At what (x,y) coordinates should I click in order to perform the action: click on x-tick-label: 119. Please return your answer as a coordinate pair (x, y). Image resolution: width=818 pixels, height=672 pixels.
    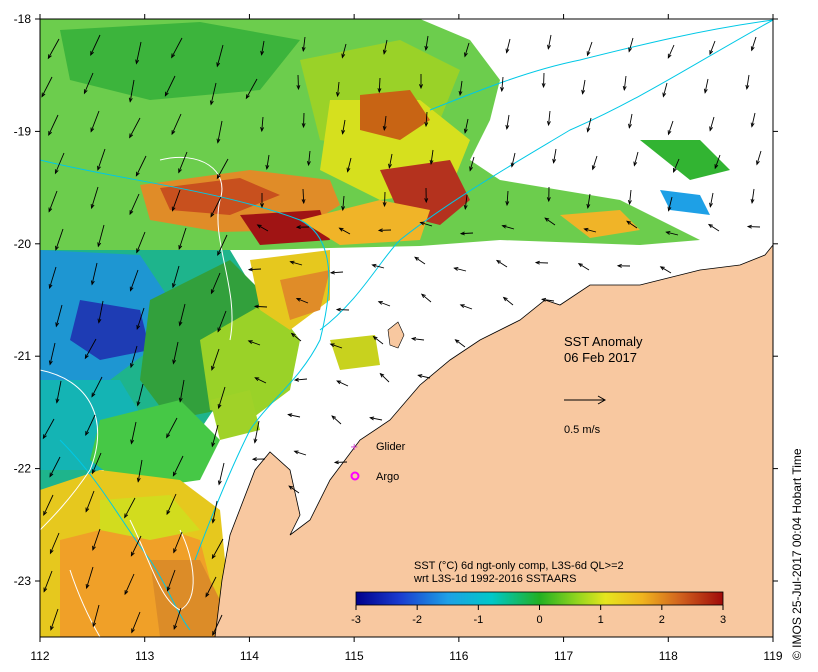
    Looking at the image, I should click on (772, 656).